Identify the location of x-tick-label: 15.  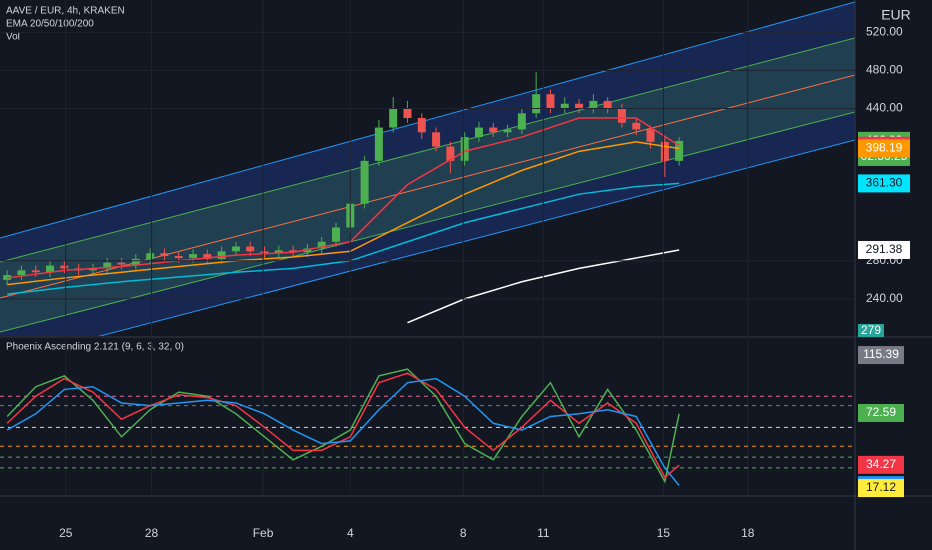
(664, 533).